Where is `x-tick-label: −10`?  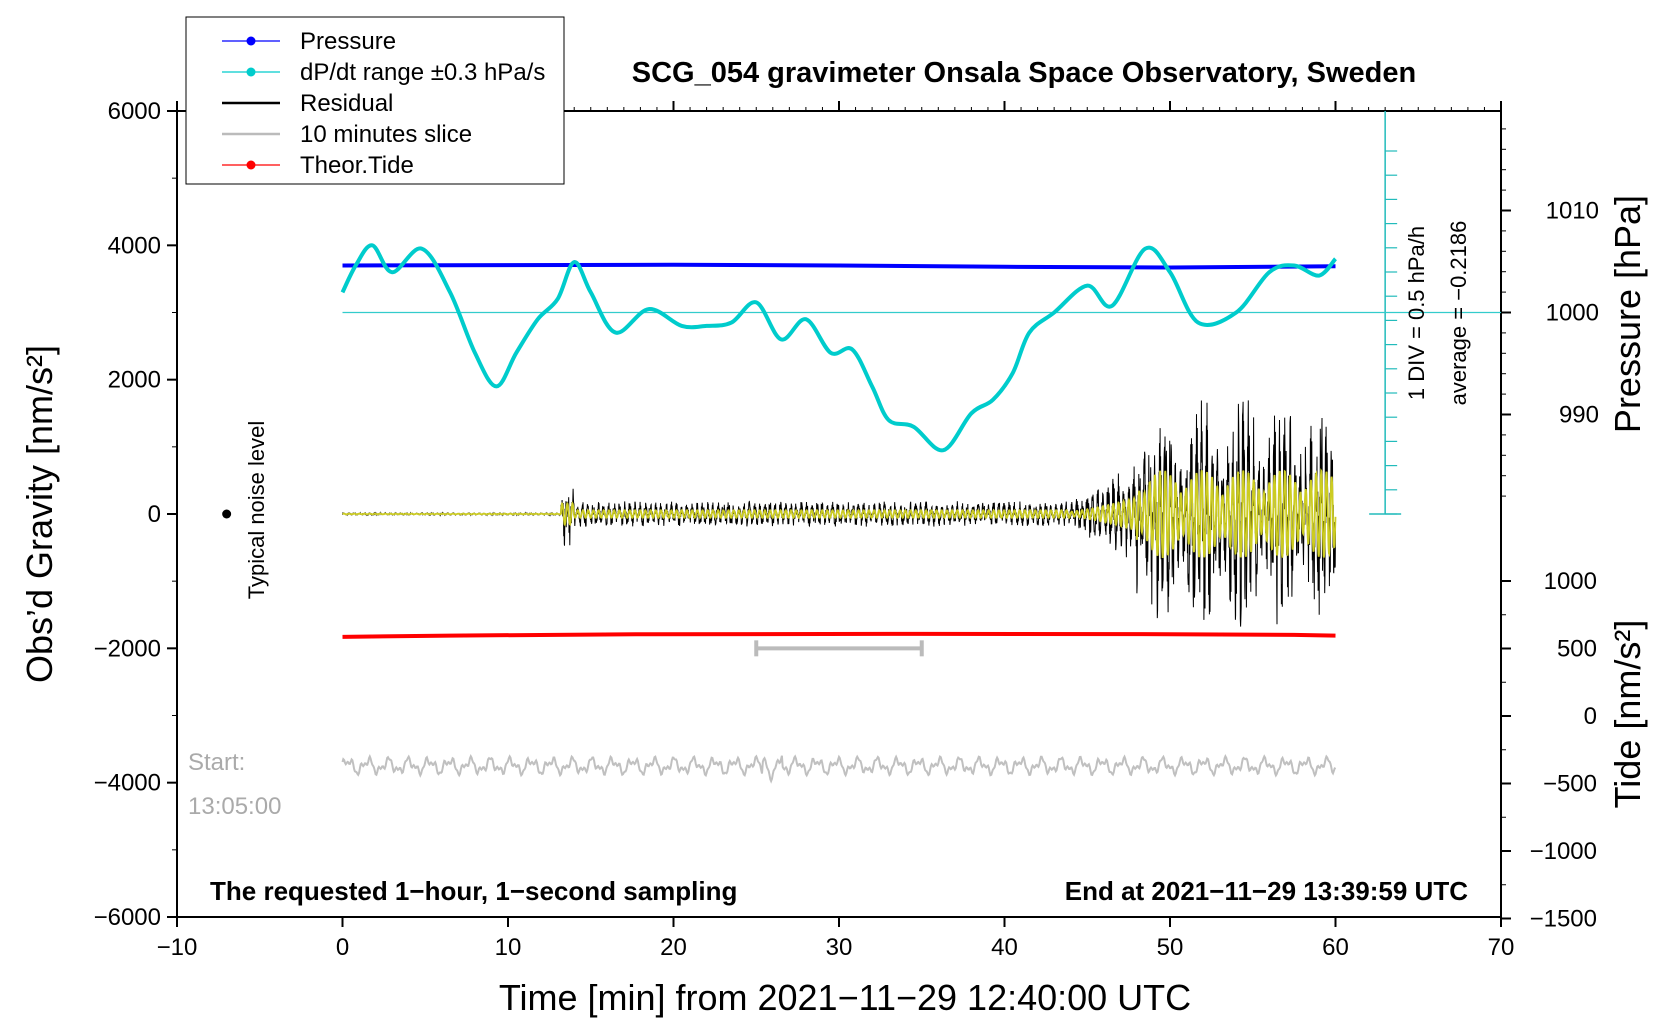
x-tick-label: −10 is located at coordinates (177, 947).